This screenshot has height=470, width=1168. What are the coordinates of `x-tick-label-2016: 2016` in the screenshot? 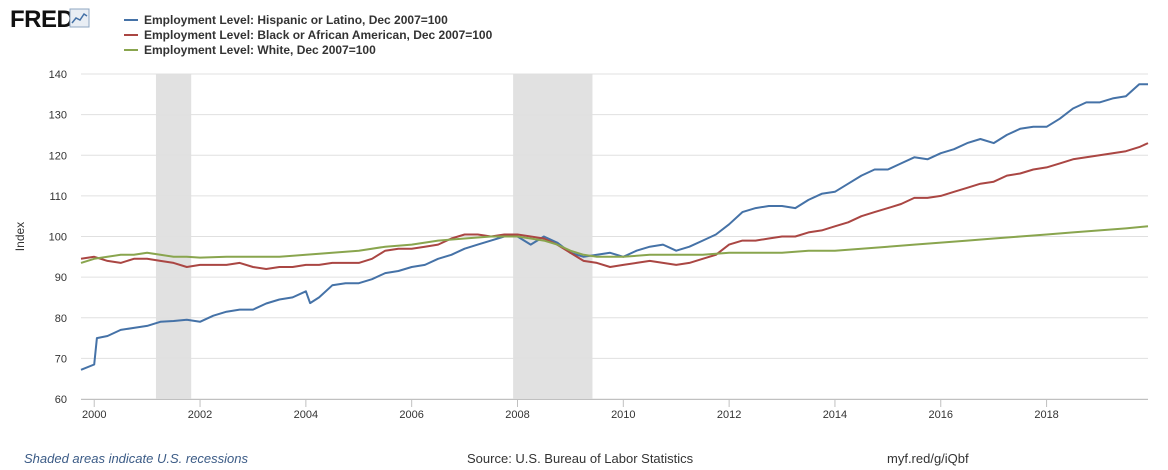 It's located at (941, 415).